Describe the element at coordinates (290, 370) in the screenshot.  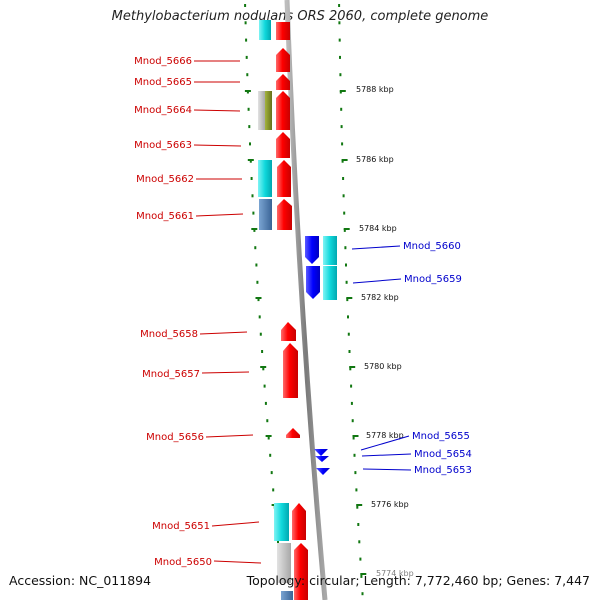
I see `gene-mnod-5657-arrow` at that location.